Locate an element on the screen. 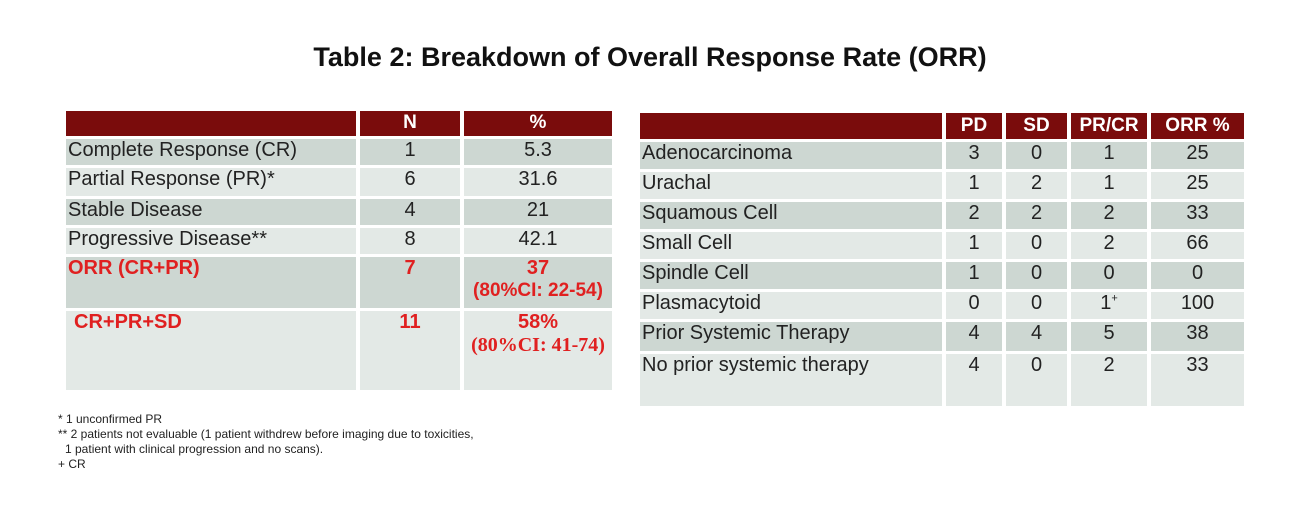 The image size is (1300, 522). table-header-row: PD SD PR/CR ORR % is located at coordinates (942, 127).